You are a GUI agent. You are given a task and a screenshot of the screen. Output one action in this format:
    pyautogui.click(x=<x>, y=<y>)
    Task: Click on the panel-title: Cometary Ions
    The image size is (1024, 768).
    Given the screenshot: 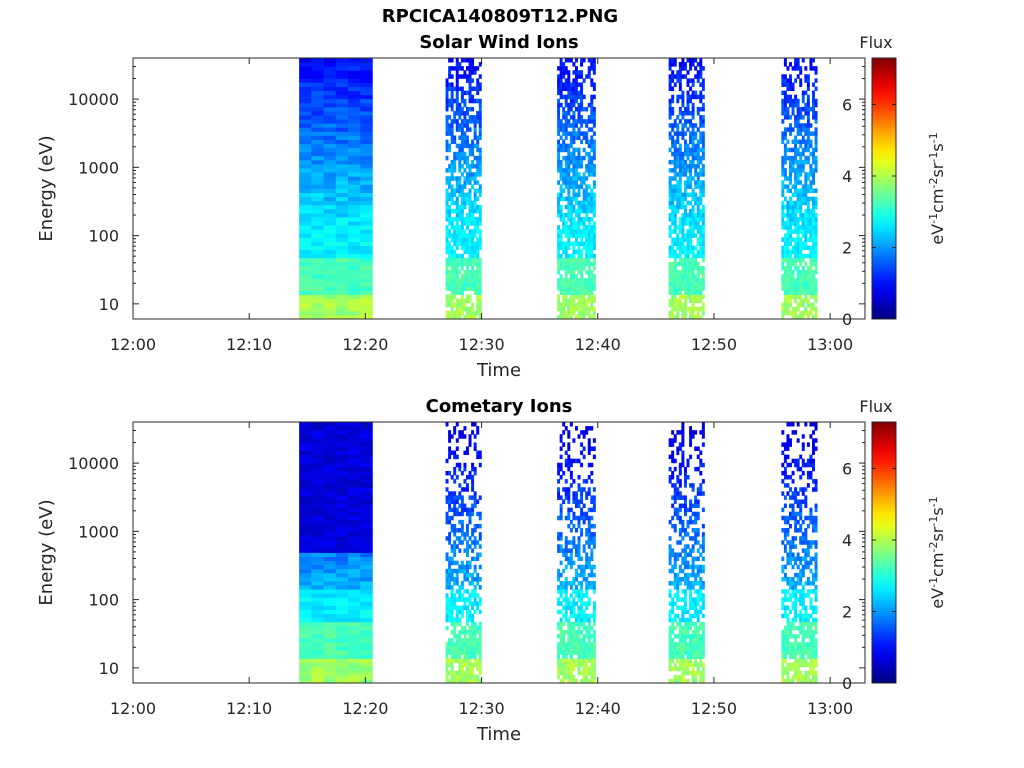 What is the action you would take?
    pyautogui.click(x=499, y=406)
    